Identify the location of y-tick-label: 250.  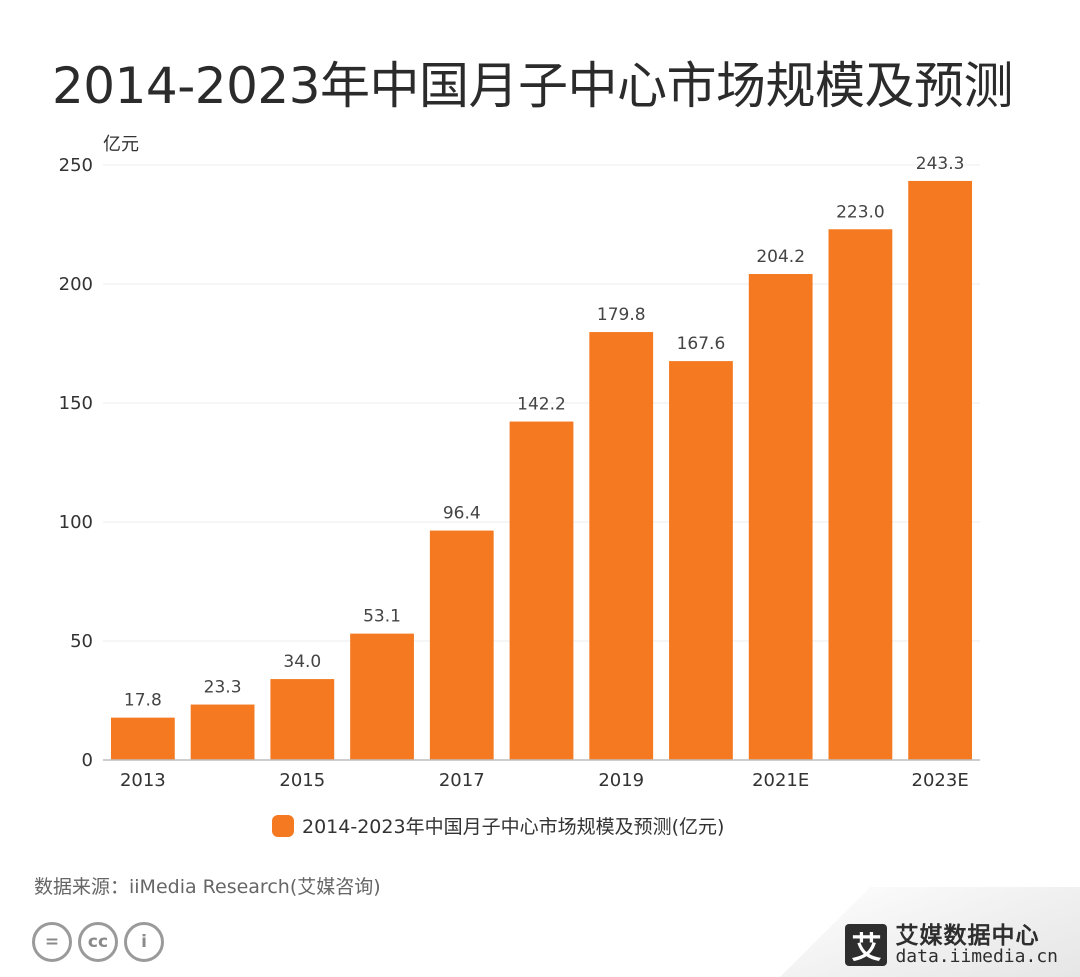
(76, 165).